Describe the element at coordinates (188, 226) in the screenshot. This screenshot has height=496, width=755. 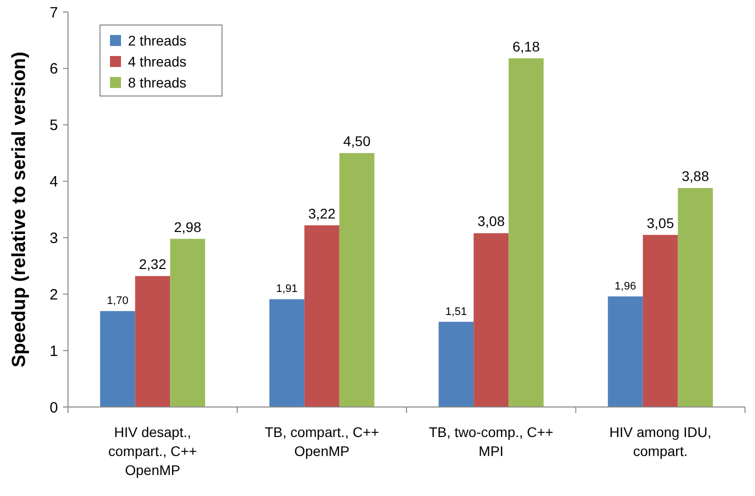
I see `data-label: 2,98` at that location.